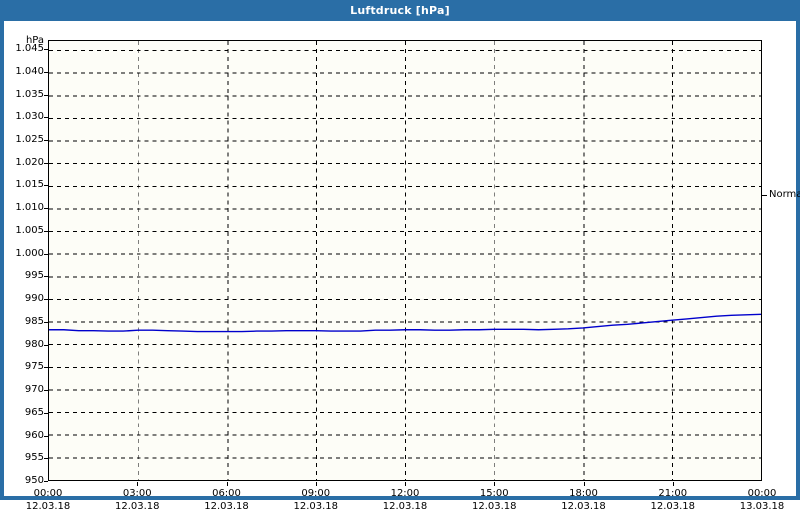 Image resolution: width=800 pixels, height=513 pixels. I want to click on y-axis-tick-label: 995, so click(34, 276).